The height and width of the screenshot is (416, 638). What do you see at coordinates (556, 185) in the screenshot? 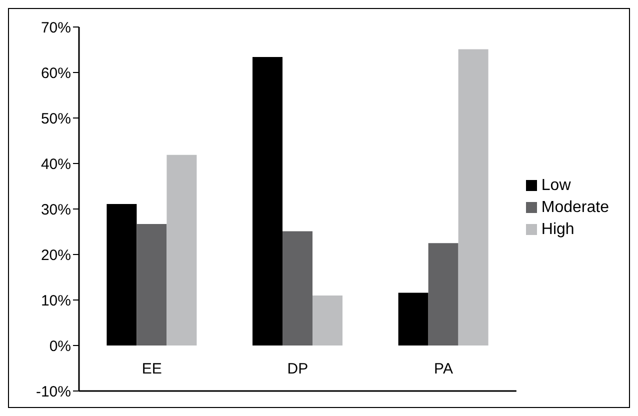
I see `legend-label: Low` at bounding box center [556, 185].